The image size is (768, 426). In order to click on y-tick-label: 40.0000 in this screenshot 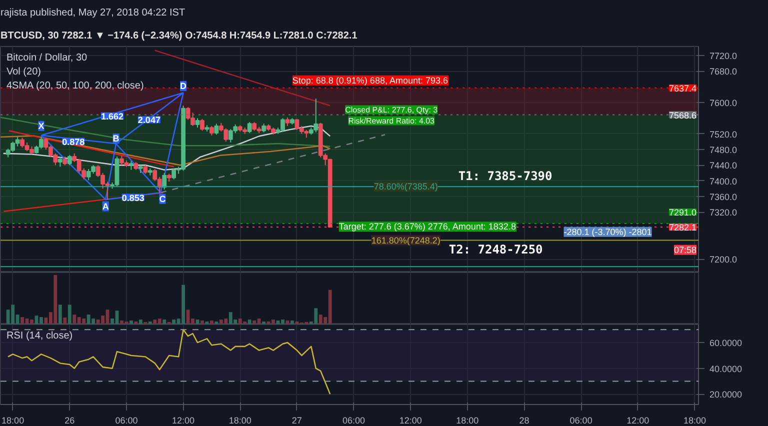, I will do `click(726, 369)`.